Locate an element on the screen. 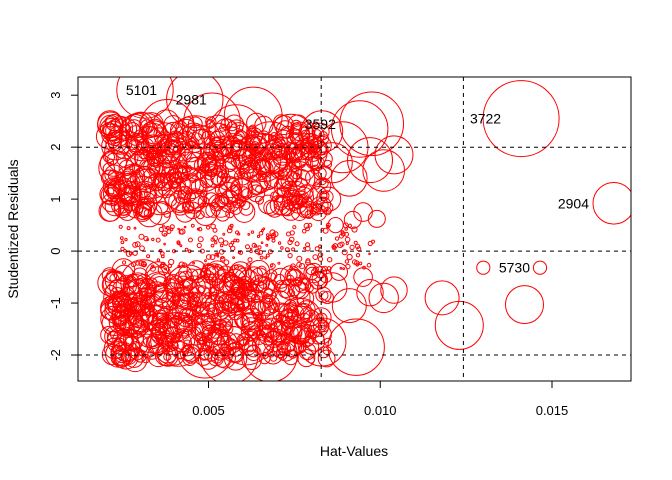 The height and width of the screenshot is (480, 672). x-tick-label: 0.005 is located at coordinates (208, 410).